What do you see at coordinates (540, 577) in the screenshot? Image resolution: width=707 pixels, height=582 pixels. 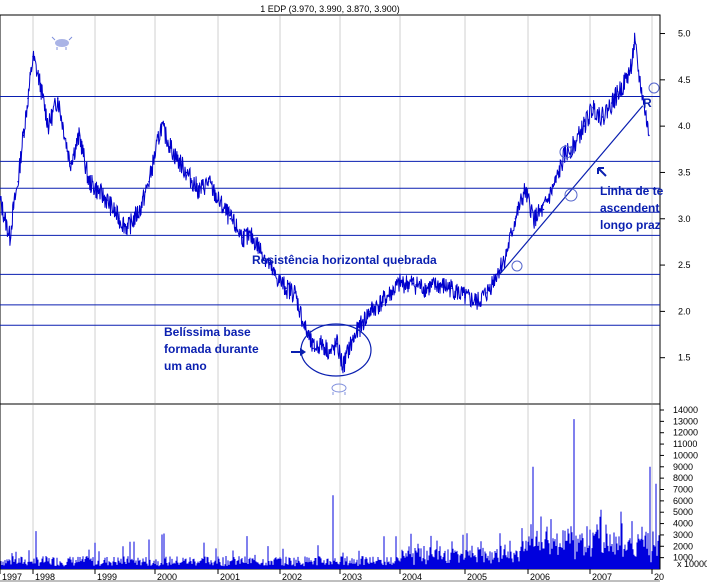 I see `x-tick-label: 2006` at bounding box center [540, 577].